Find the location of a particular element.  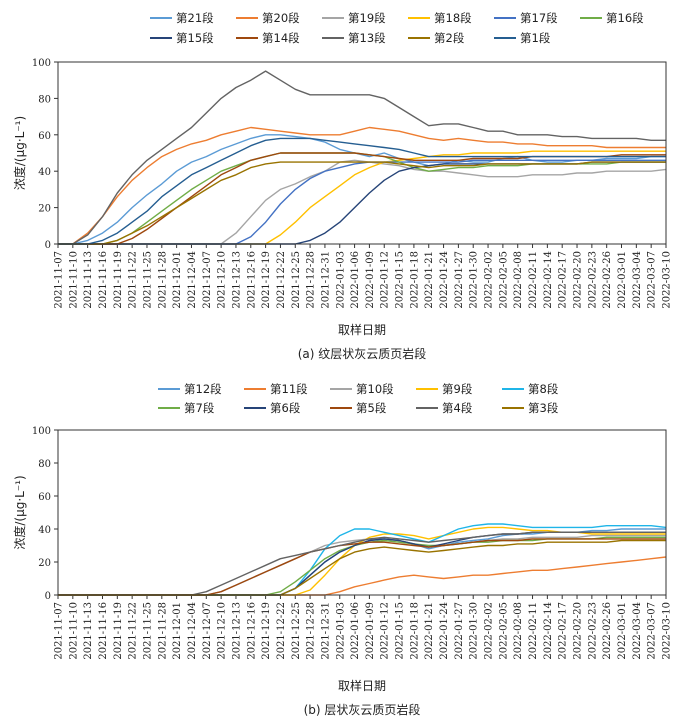

b-x-tick-label: 2022-03-01 is located at coordinates (622, 631).